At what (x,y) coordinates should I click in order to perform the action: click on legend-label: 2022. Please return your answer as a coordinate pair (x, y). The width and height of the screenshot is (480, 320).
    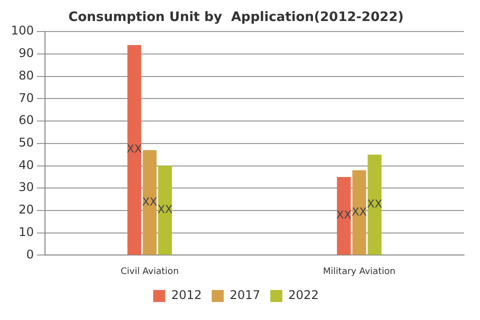
    Looking at the image, I should click on (303, 295).